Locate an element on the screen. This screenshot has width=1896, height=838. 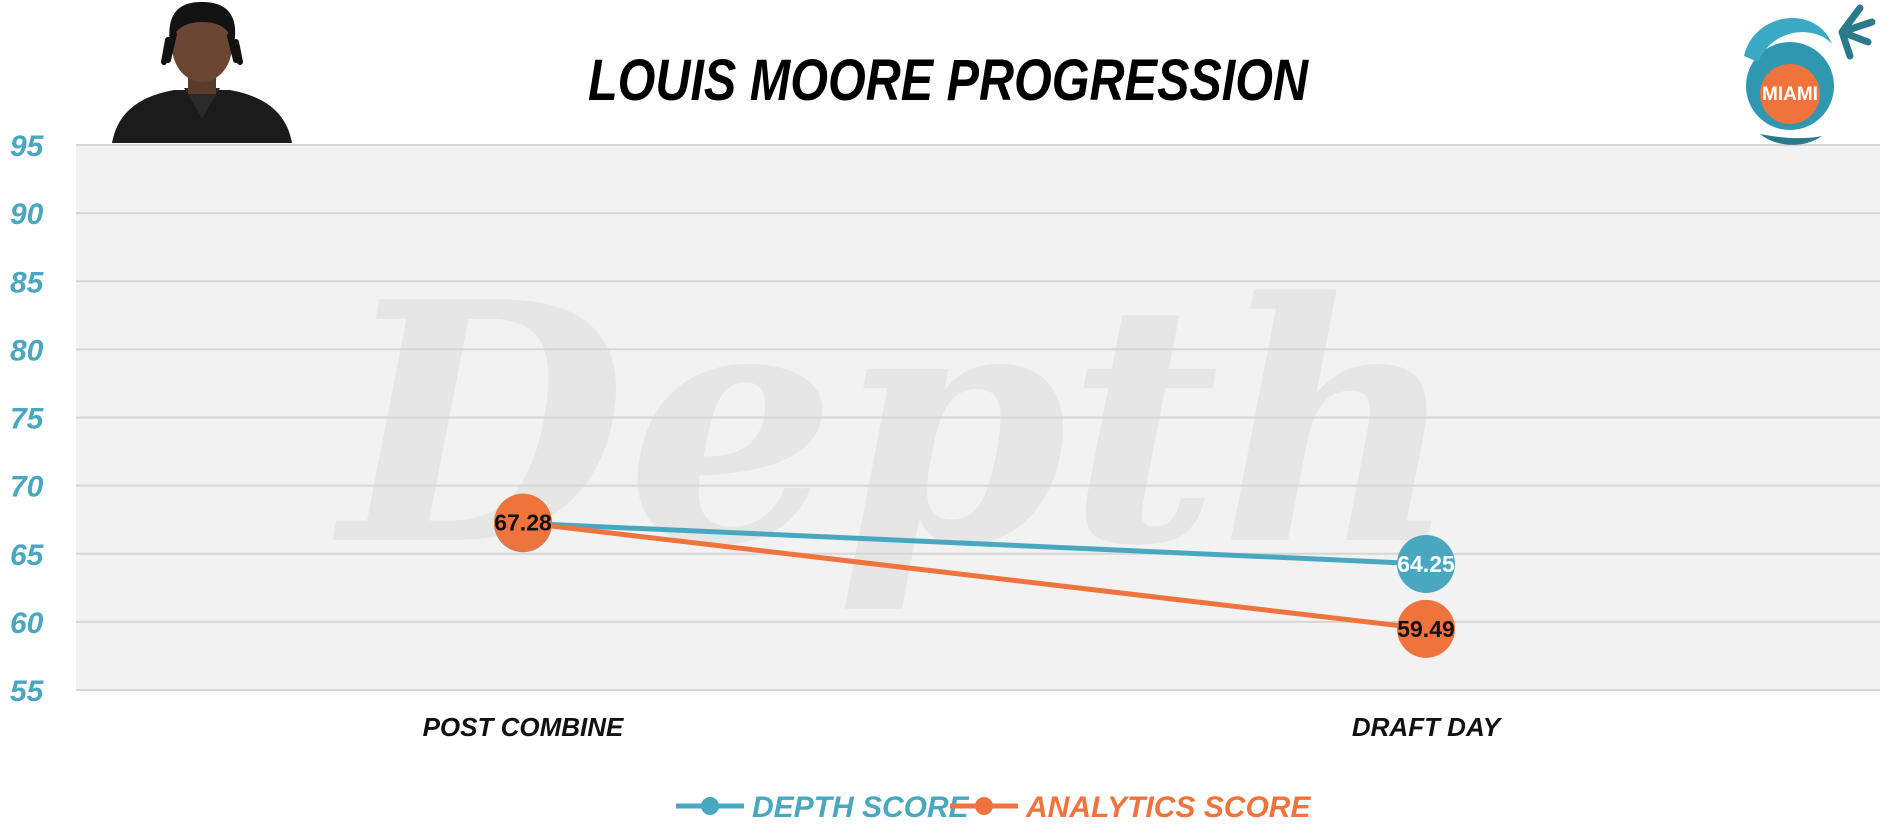
y-axis: 95 90 85 80 75 70 65 60 55 is located at coordinates (27, 419).